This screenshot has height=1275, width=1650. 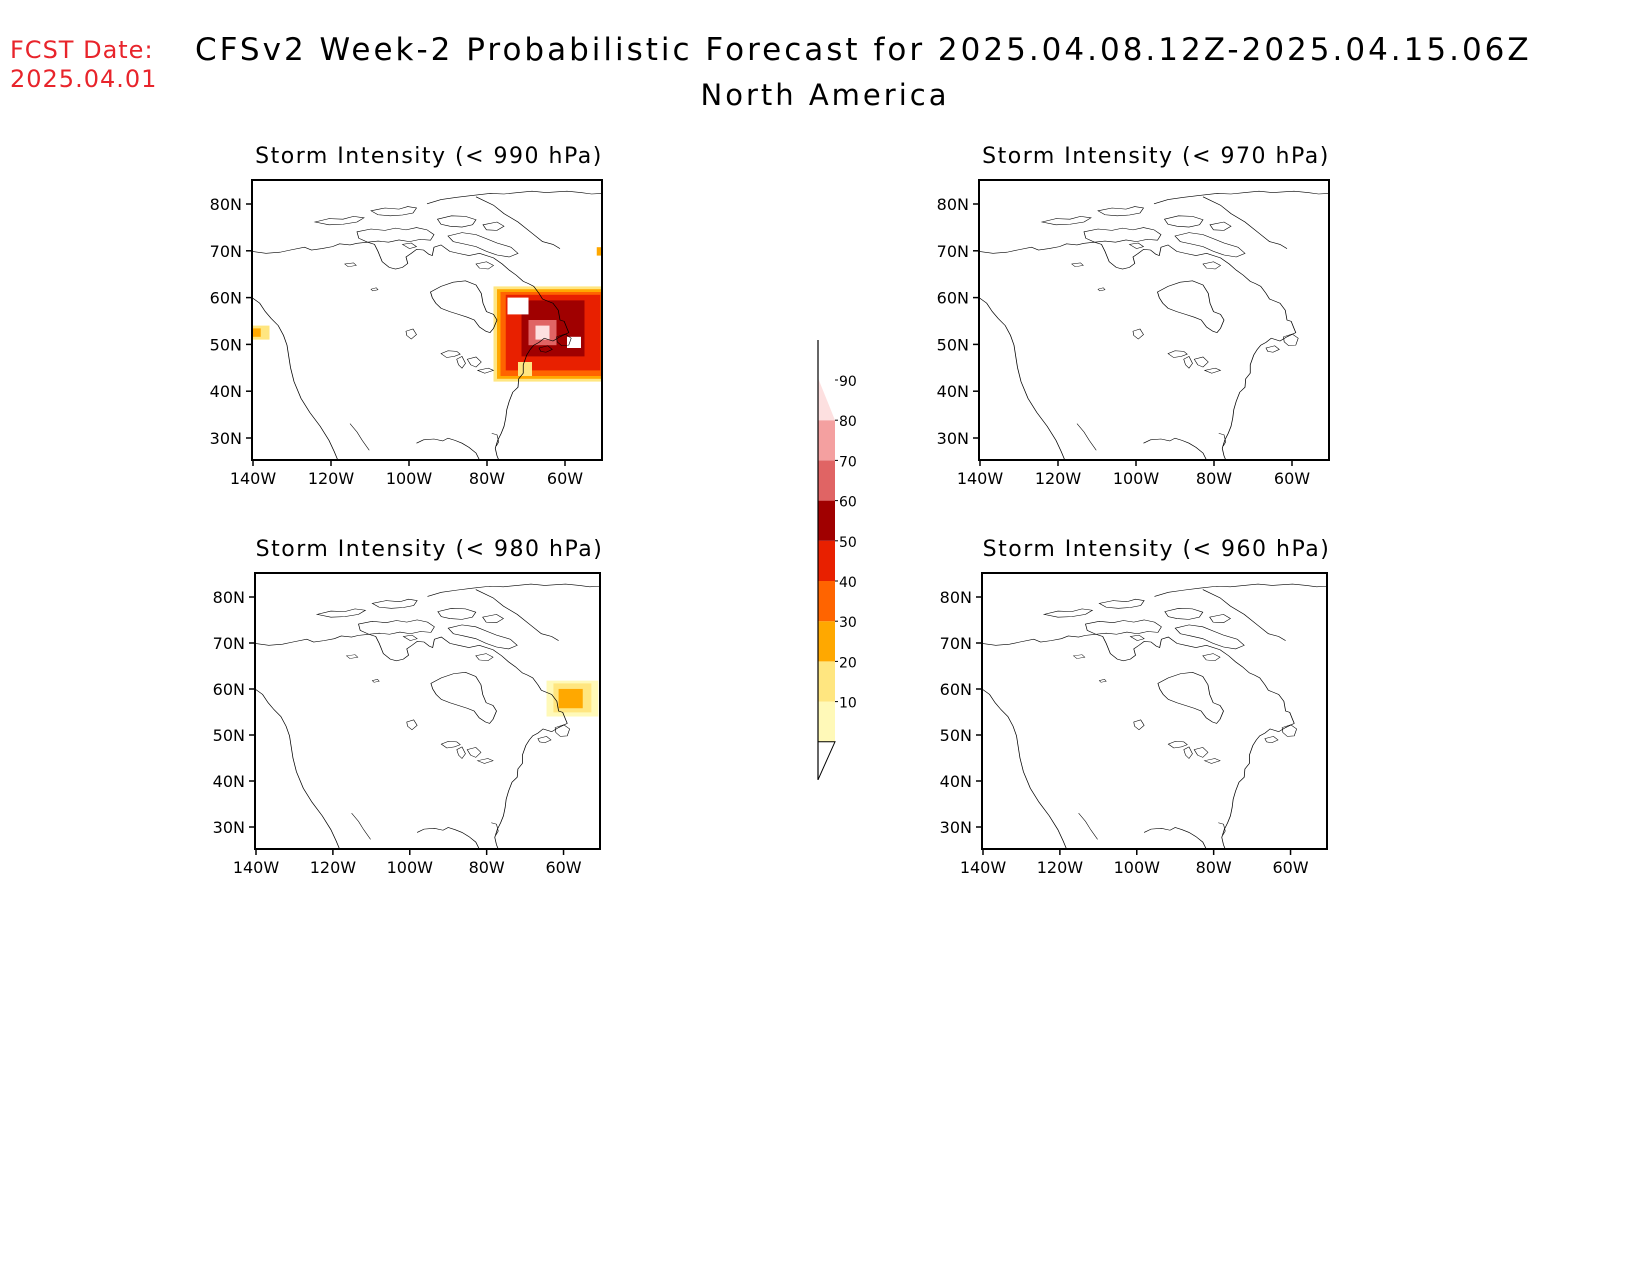 What do you see at coordinates (848, 704) in the screenshot?
I see `colorbar-label: 10` at bounding box center [848, 704].